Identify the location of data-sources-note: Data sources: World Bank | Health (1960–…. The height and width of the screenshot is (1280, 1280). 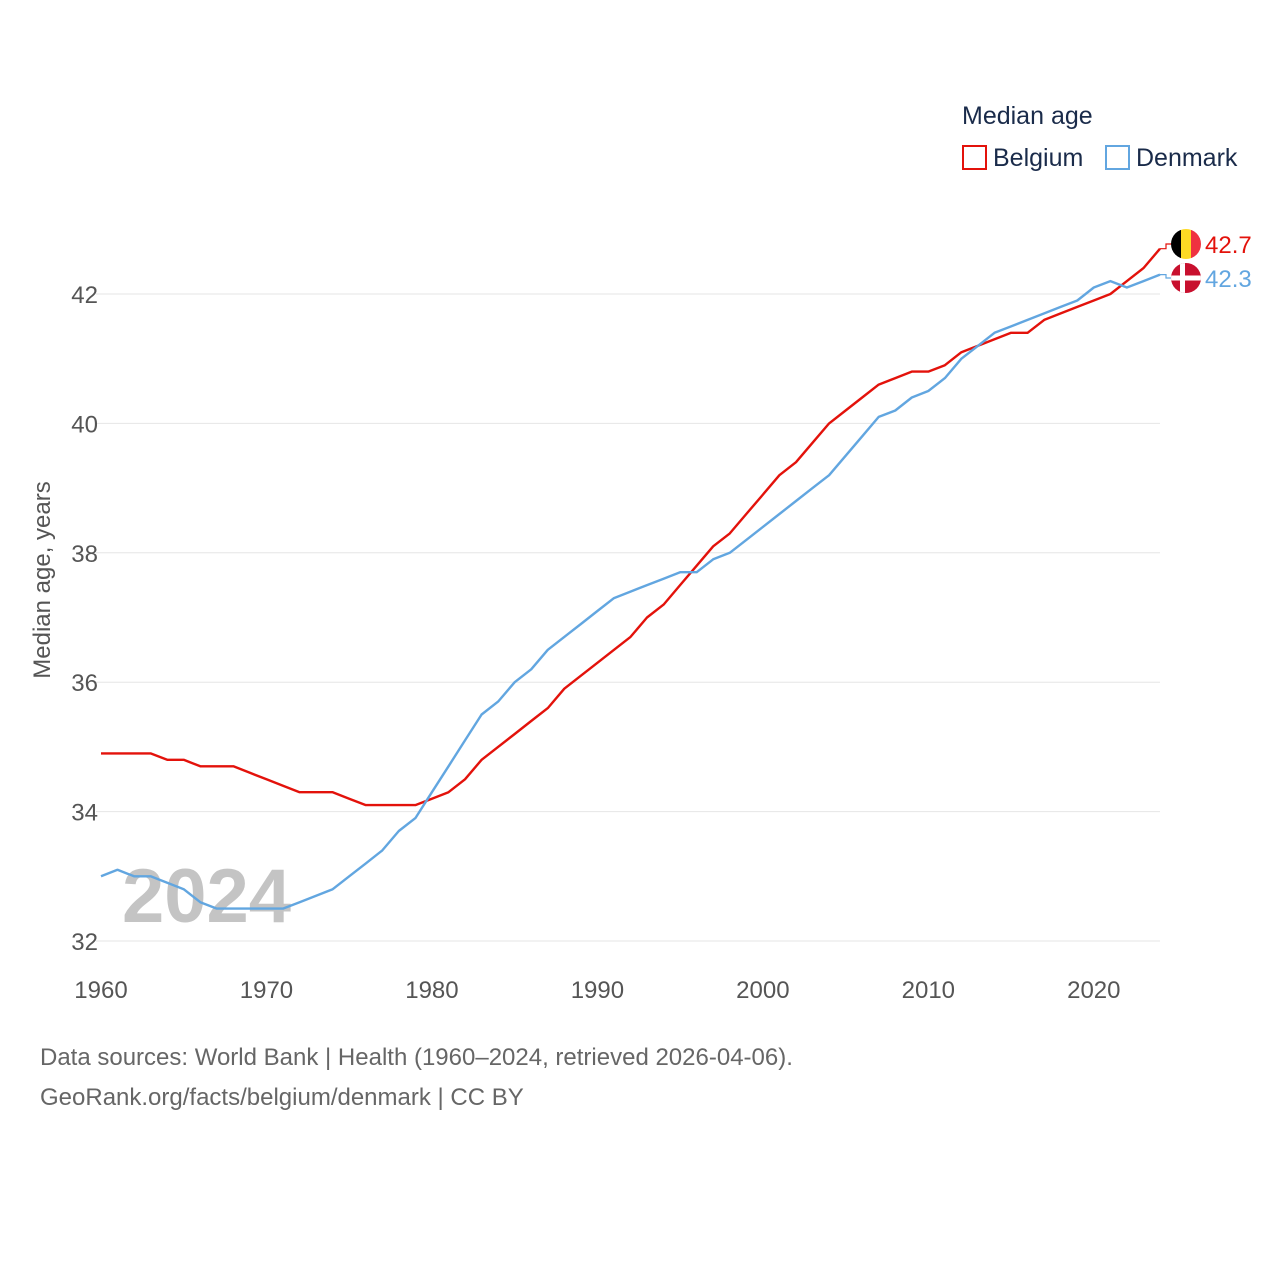
(416, 1057).